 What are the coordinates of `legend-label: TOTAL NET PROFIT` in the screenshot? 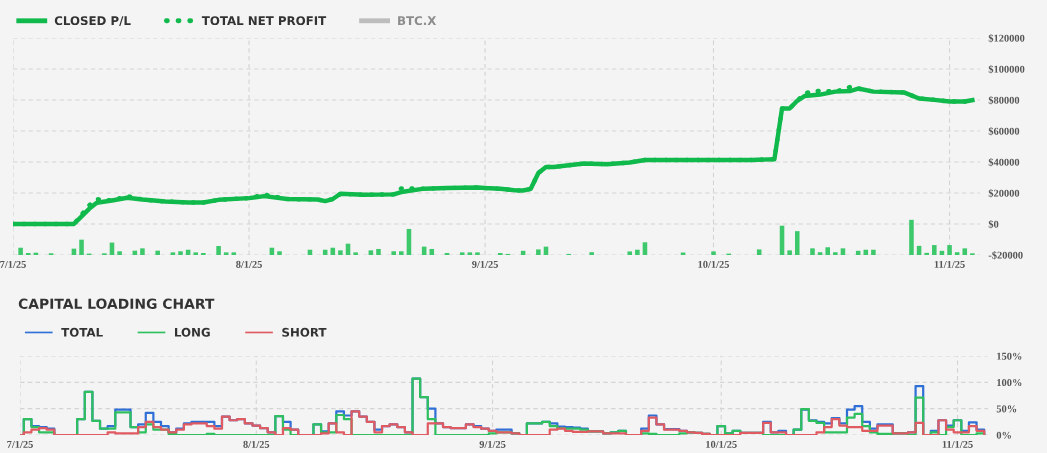 It's located at (264, 21).